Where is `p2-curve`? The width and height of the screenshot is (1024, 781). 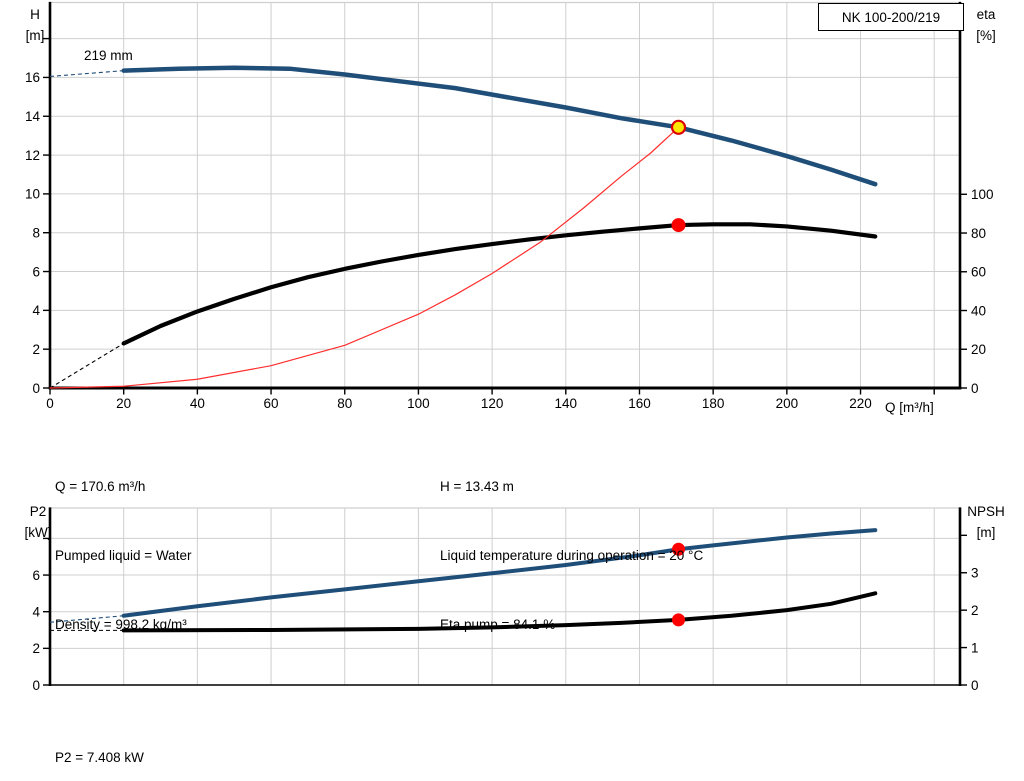 p2-curve is located at coordinates (499, 573).